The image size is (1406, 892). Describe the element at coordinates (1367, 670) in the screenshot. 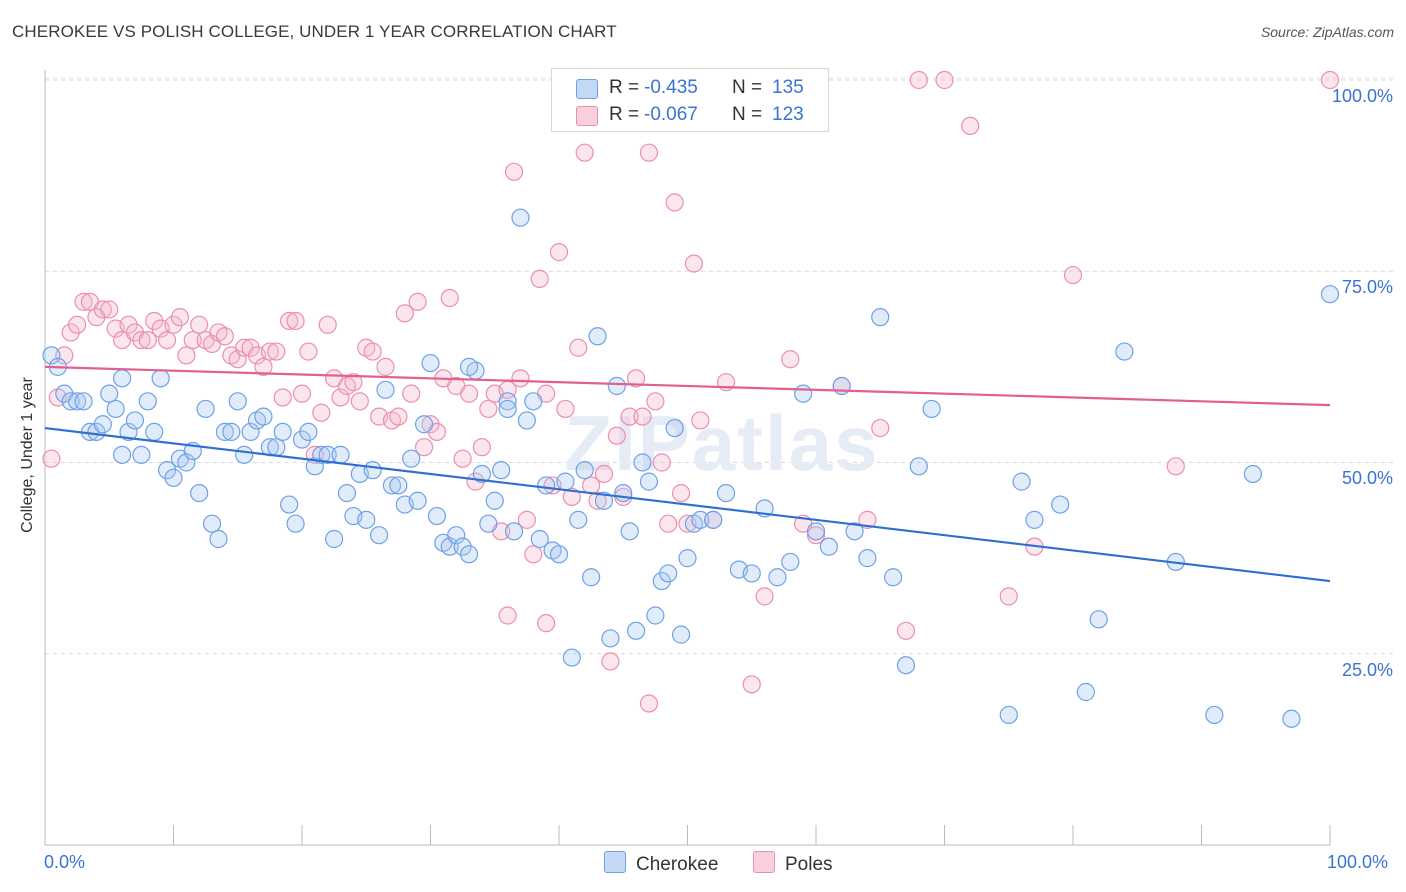

I see `y-tick-label: 25.0%` at that location.